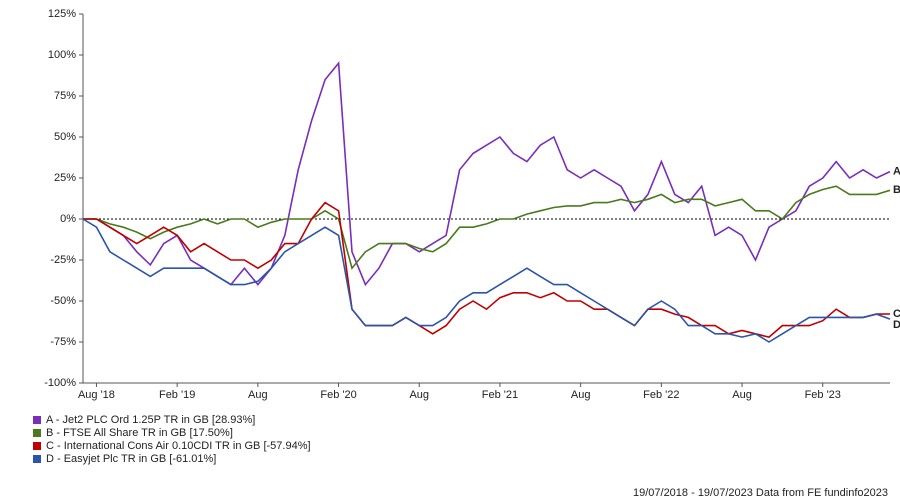  What do you see at coordinates (177, 395) in the screenshot?
I see `x-tick-label: Feb '19` at bounding box center [177, 395].